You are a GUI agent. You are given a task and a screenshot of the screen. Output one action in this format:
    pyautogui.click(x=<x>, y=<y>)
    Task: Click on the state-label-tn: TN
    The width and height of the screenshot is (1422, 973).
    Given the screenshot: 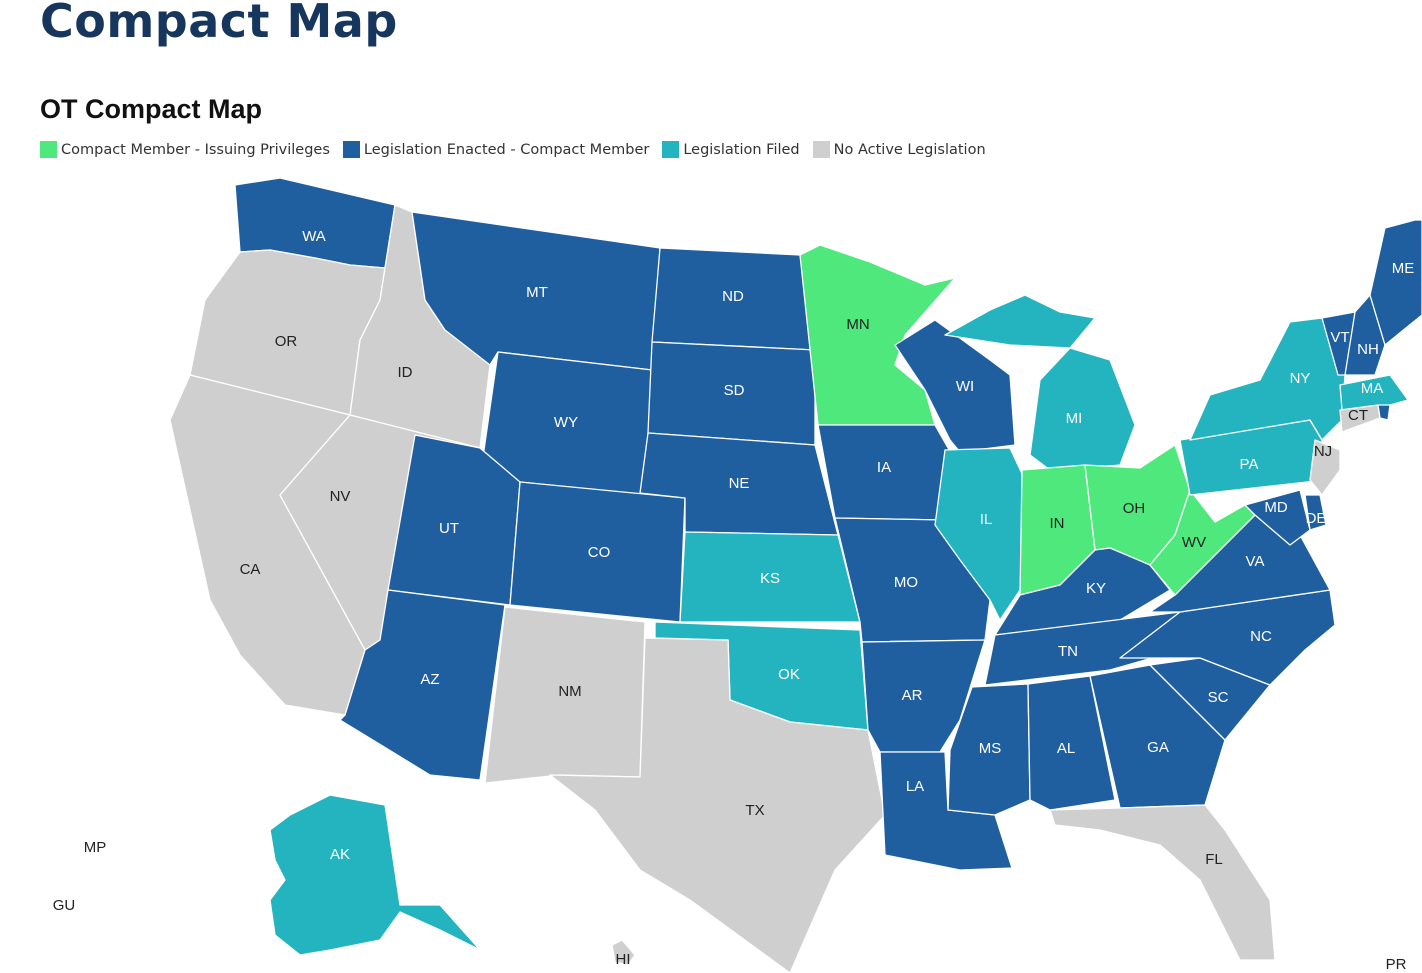 What is the action you would take?
    pyautogui.click(x=1068, y=651)
    